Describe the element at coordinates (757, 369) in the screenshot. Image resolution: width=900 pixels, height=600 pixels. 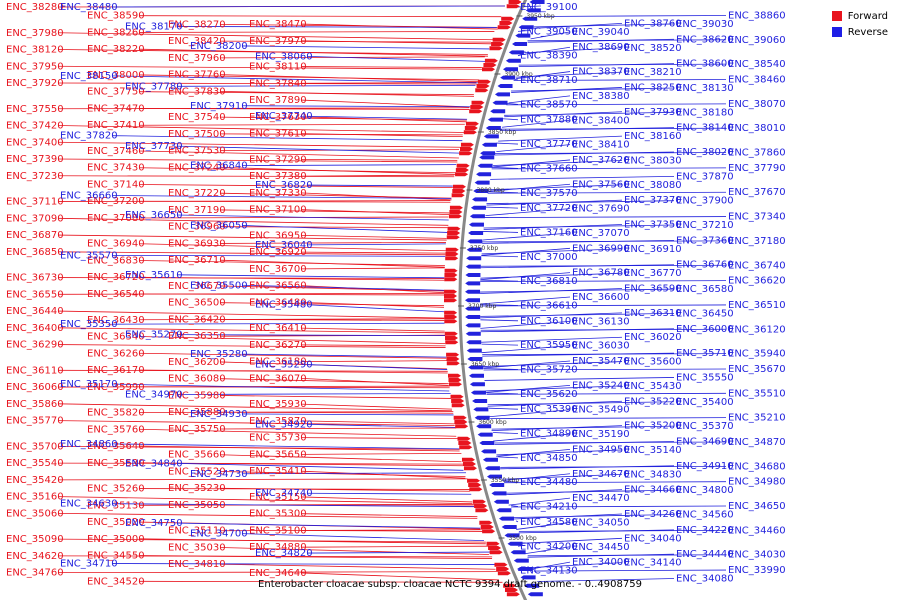
I see `reverse-feature-label: ENC_35670` at that location.